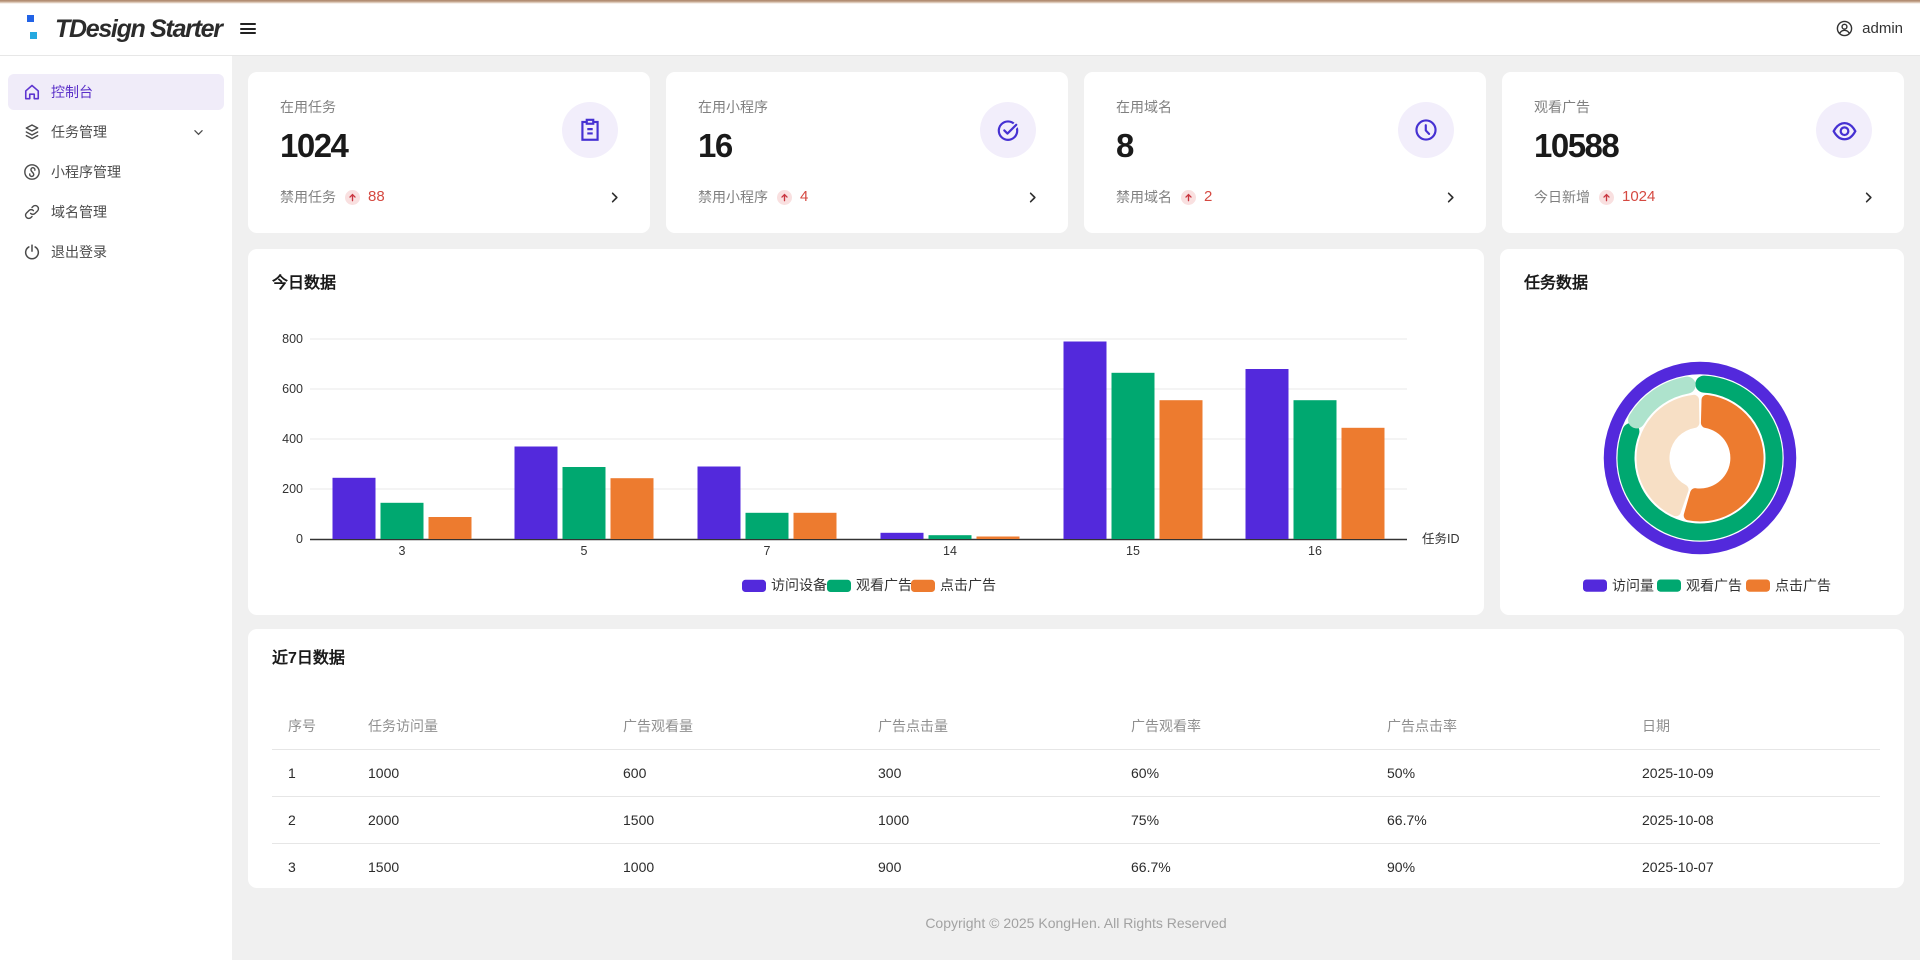 This screenshot has width=1920, height=960. Describe the element at coordinates (402, 551) in the screenshot. I see `svg-text: 3` at that location.